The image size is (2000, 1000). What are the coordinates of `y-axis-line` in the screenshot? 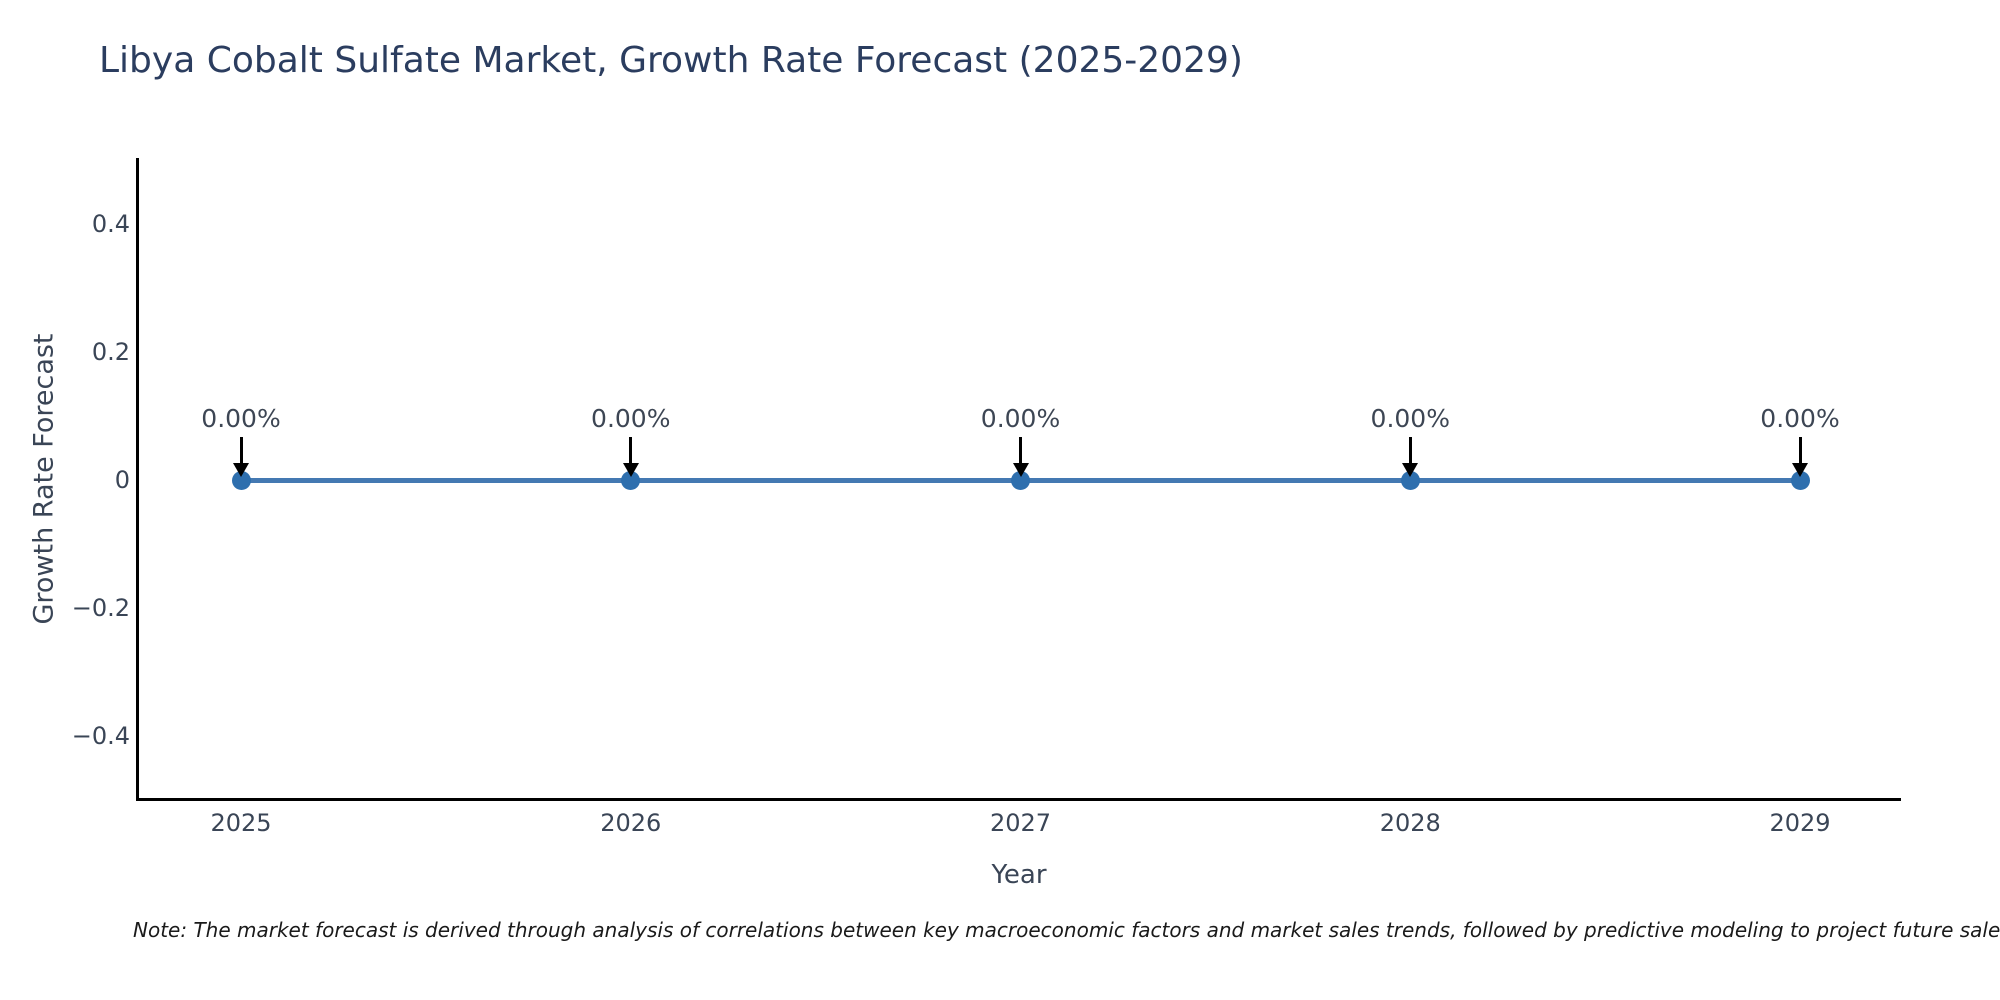 It's located at (137, 479).